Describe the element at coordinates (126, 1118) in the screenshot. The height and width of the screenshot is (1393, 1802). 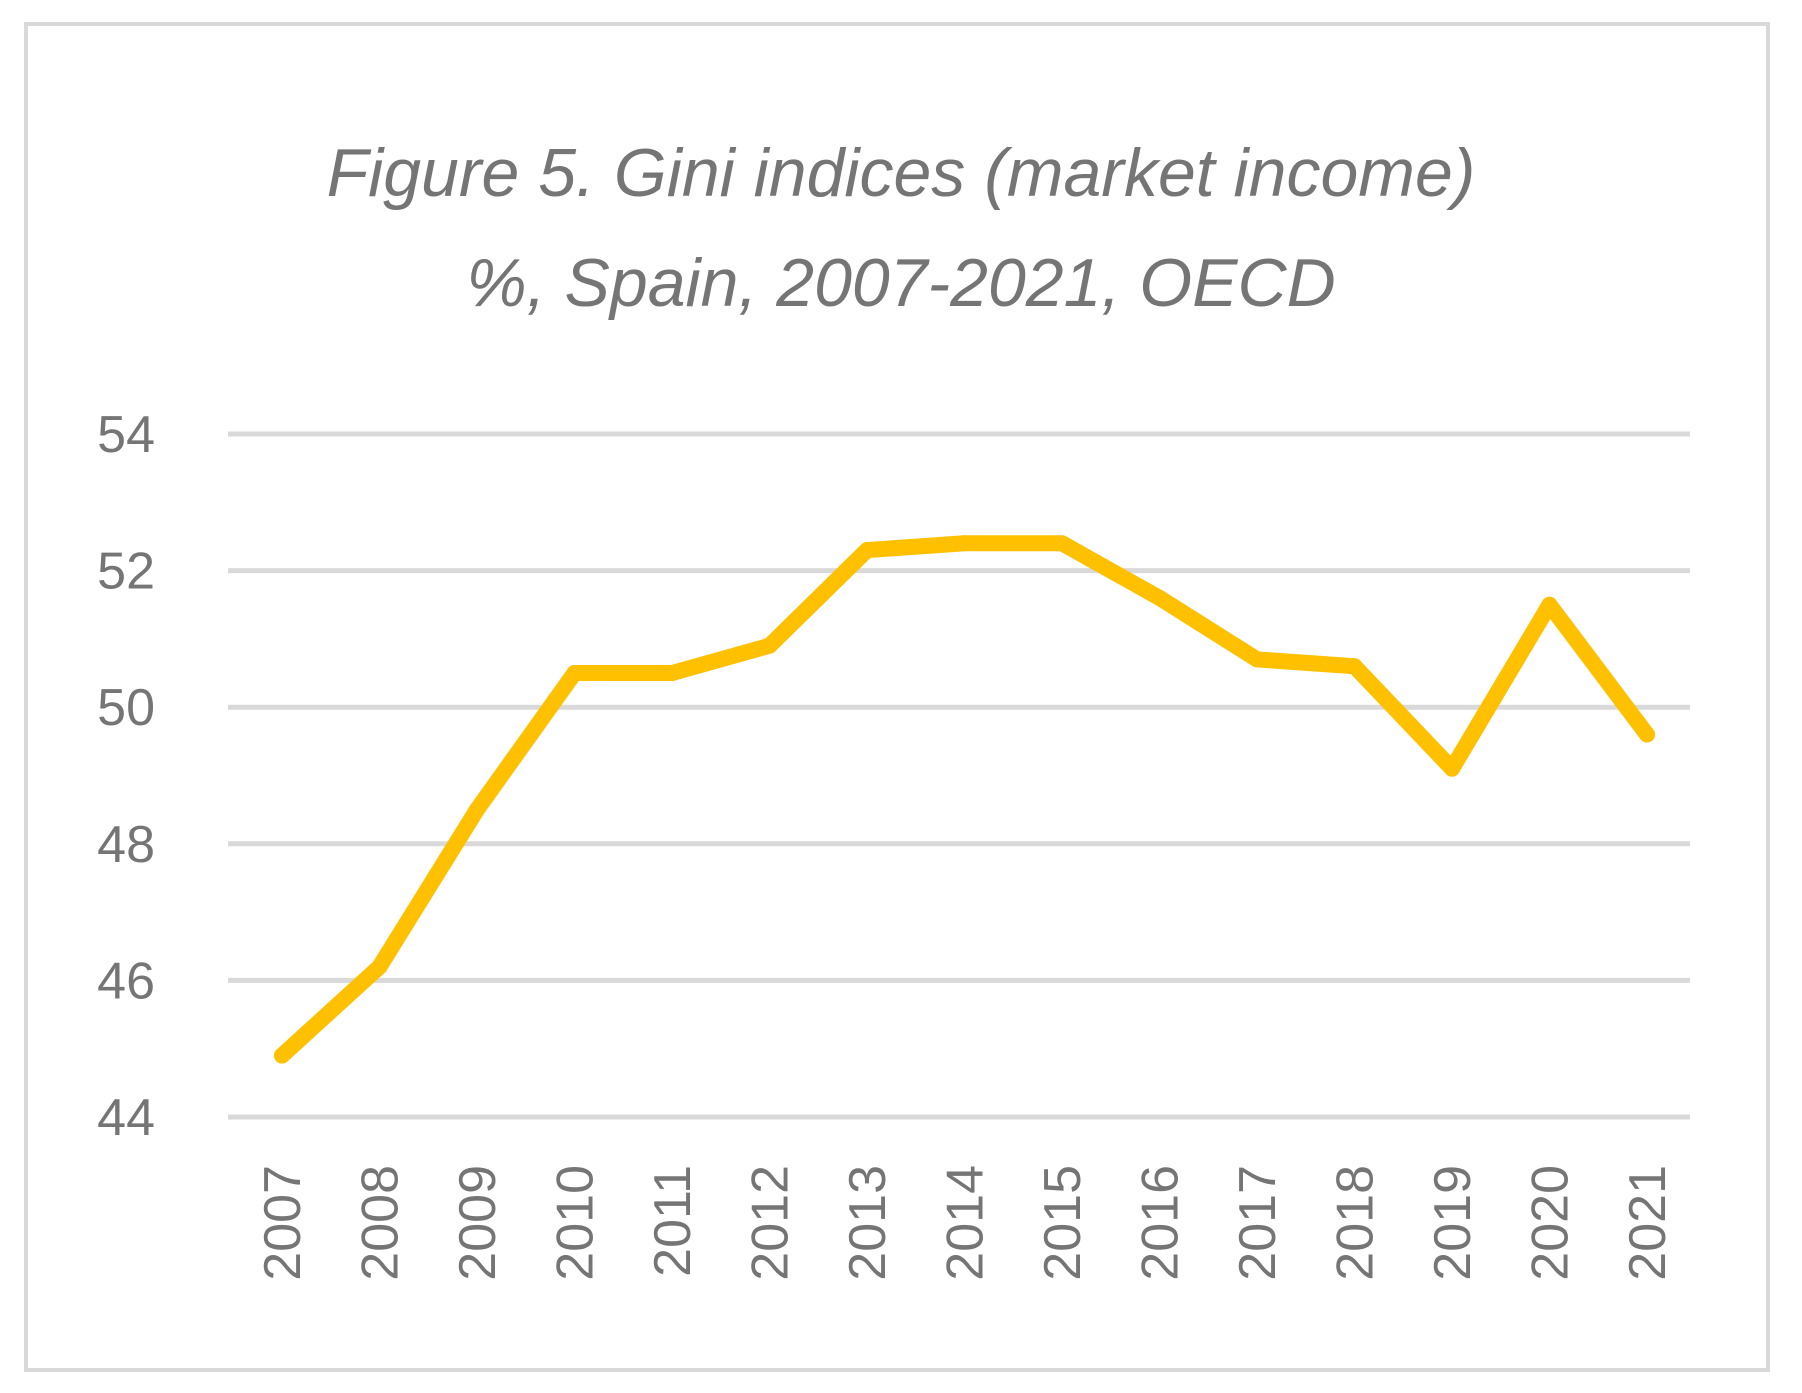
I see `y-tick-label: 44` at that location.